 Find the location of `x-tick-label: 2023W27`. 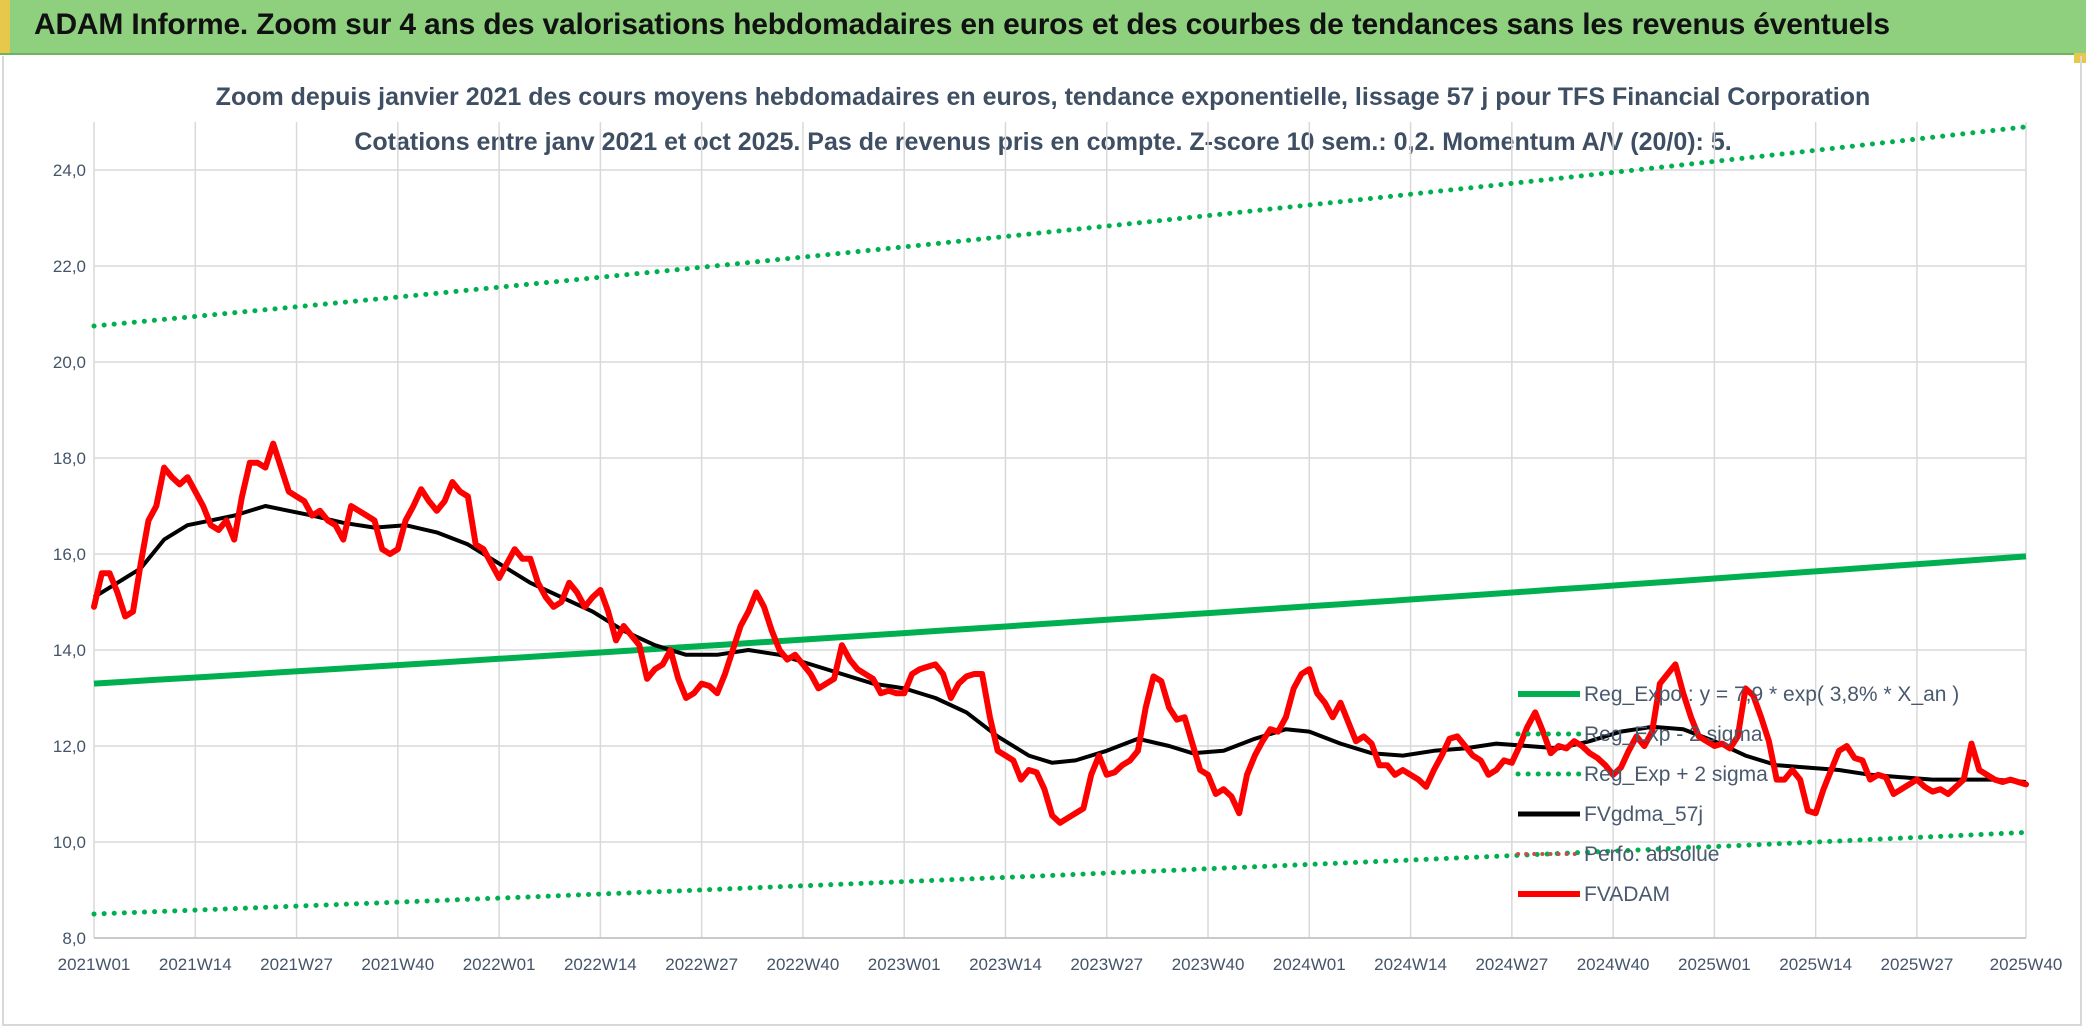

x-tick-label: 2023W27 is located at coordinates (1106, 964).